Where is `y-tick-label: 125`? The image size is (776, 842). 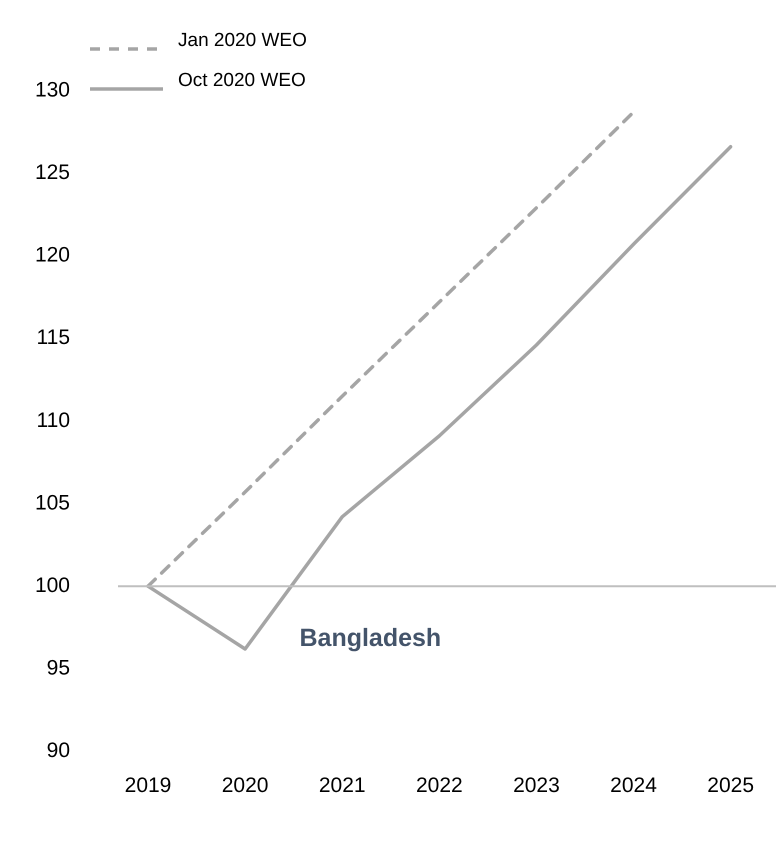 y-tick-label: 125 is located at coordinates (52, 172).